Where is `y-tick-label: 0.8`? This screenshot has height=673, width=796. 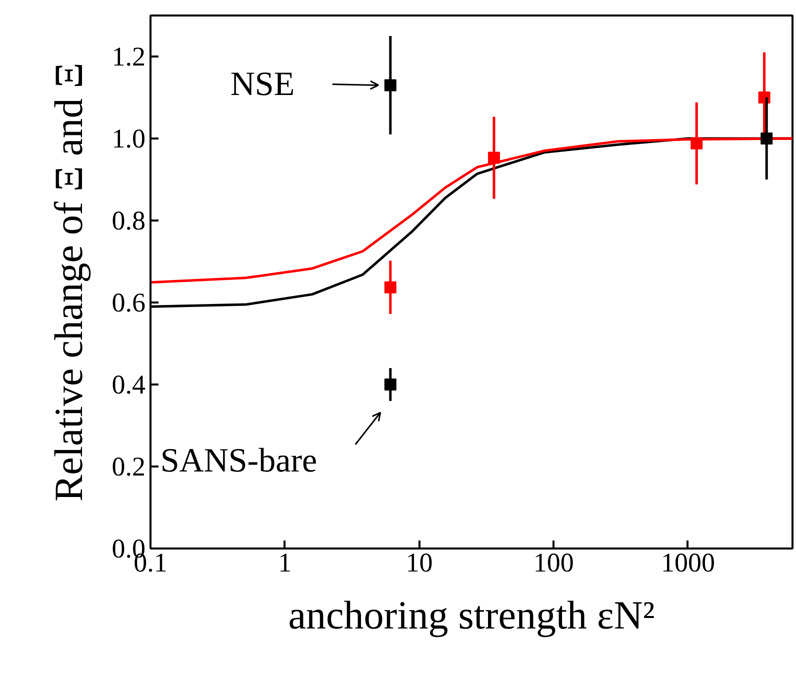 y-tick-label: 0.8 is located at coordinates (129, 221).